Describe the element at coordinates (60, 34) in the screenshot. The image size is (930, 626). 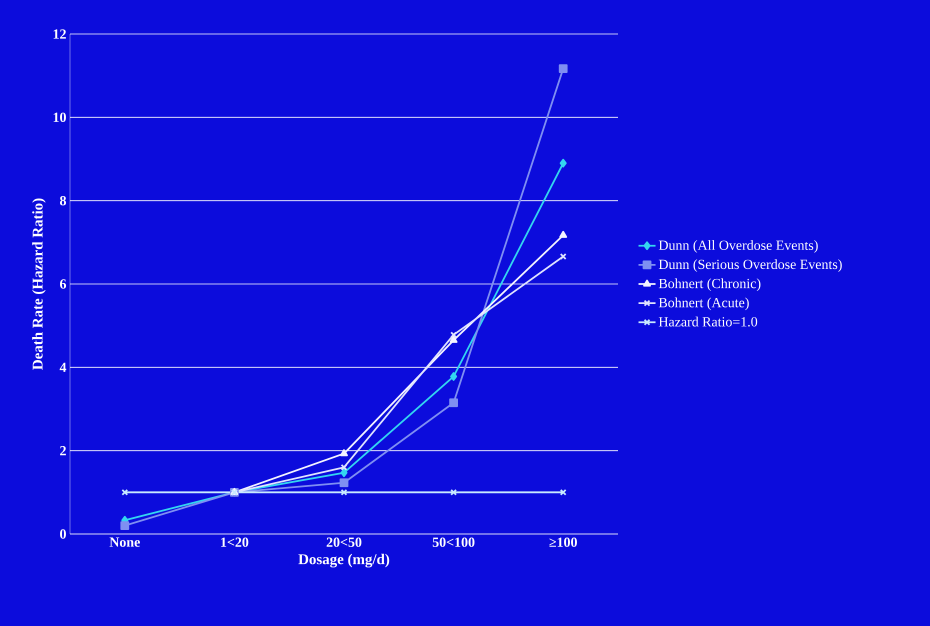
I see `y-tick-label: 12` at that location.